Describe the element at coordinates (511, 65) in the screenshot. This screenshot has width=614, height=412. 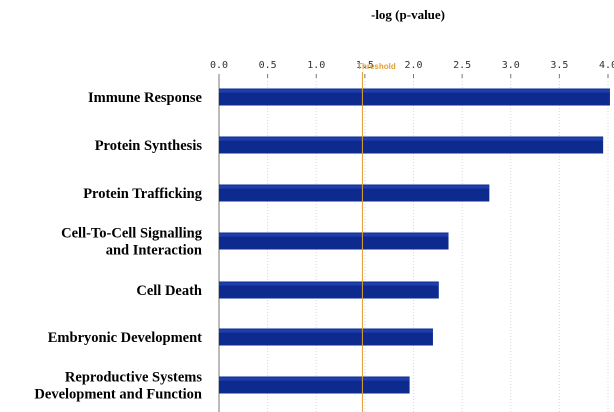
I see `tick-label: 3.0` at that location.